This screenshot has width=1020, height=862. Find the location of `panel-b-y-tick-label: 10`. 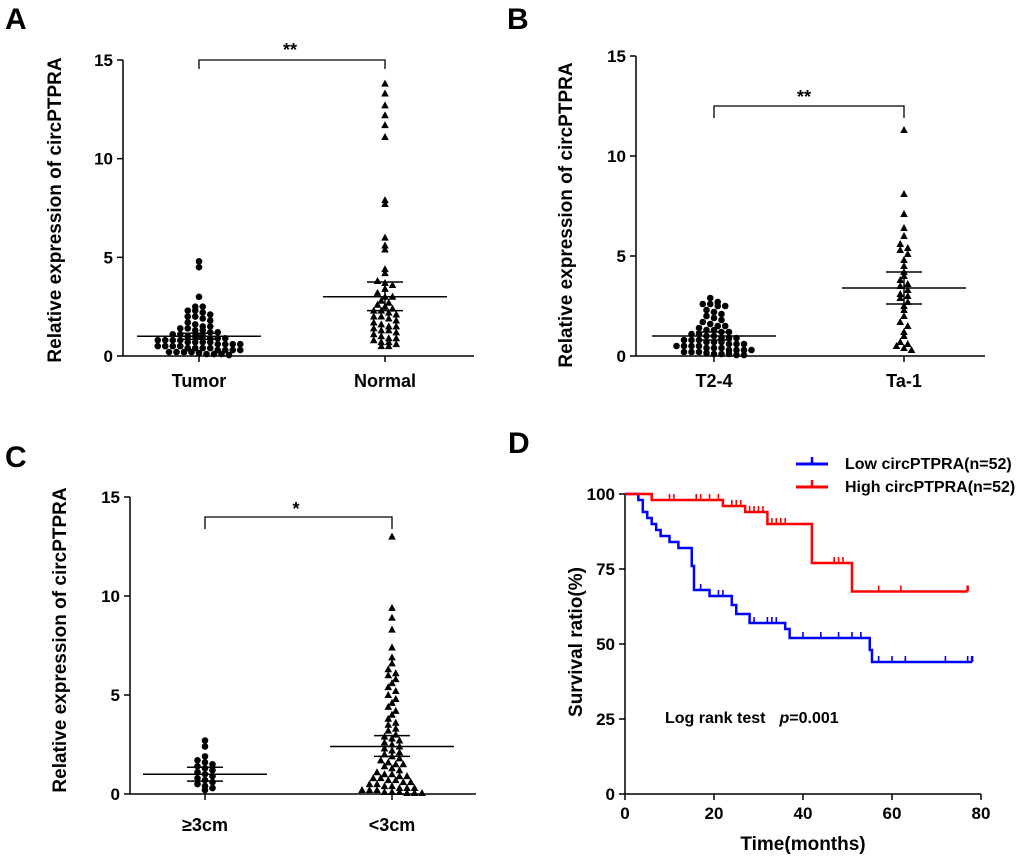

panel-b-y-tick-label: 10 is located at coordinates (616, 156).